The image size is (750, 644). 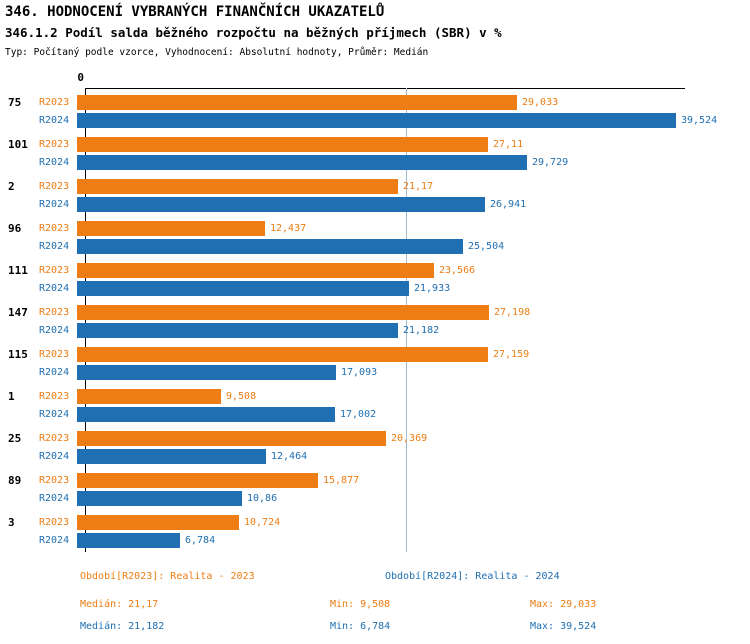 What do you see at coordinates (262, 498) in the screenshot?
I see `bar-value-label: 10,86` at bounding box center [262, 498].